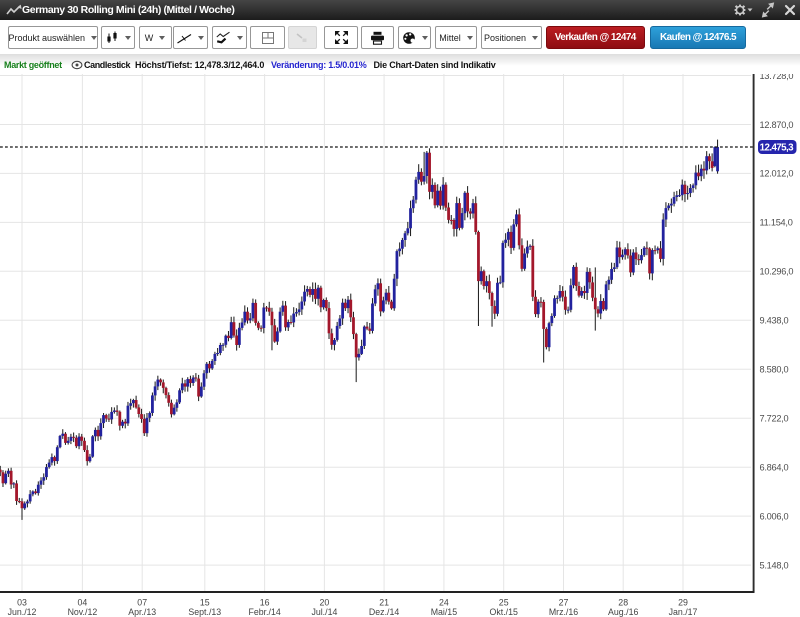  I want to click on svg-text: 6.006,0, so click(774, 516).